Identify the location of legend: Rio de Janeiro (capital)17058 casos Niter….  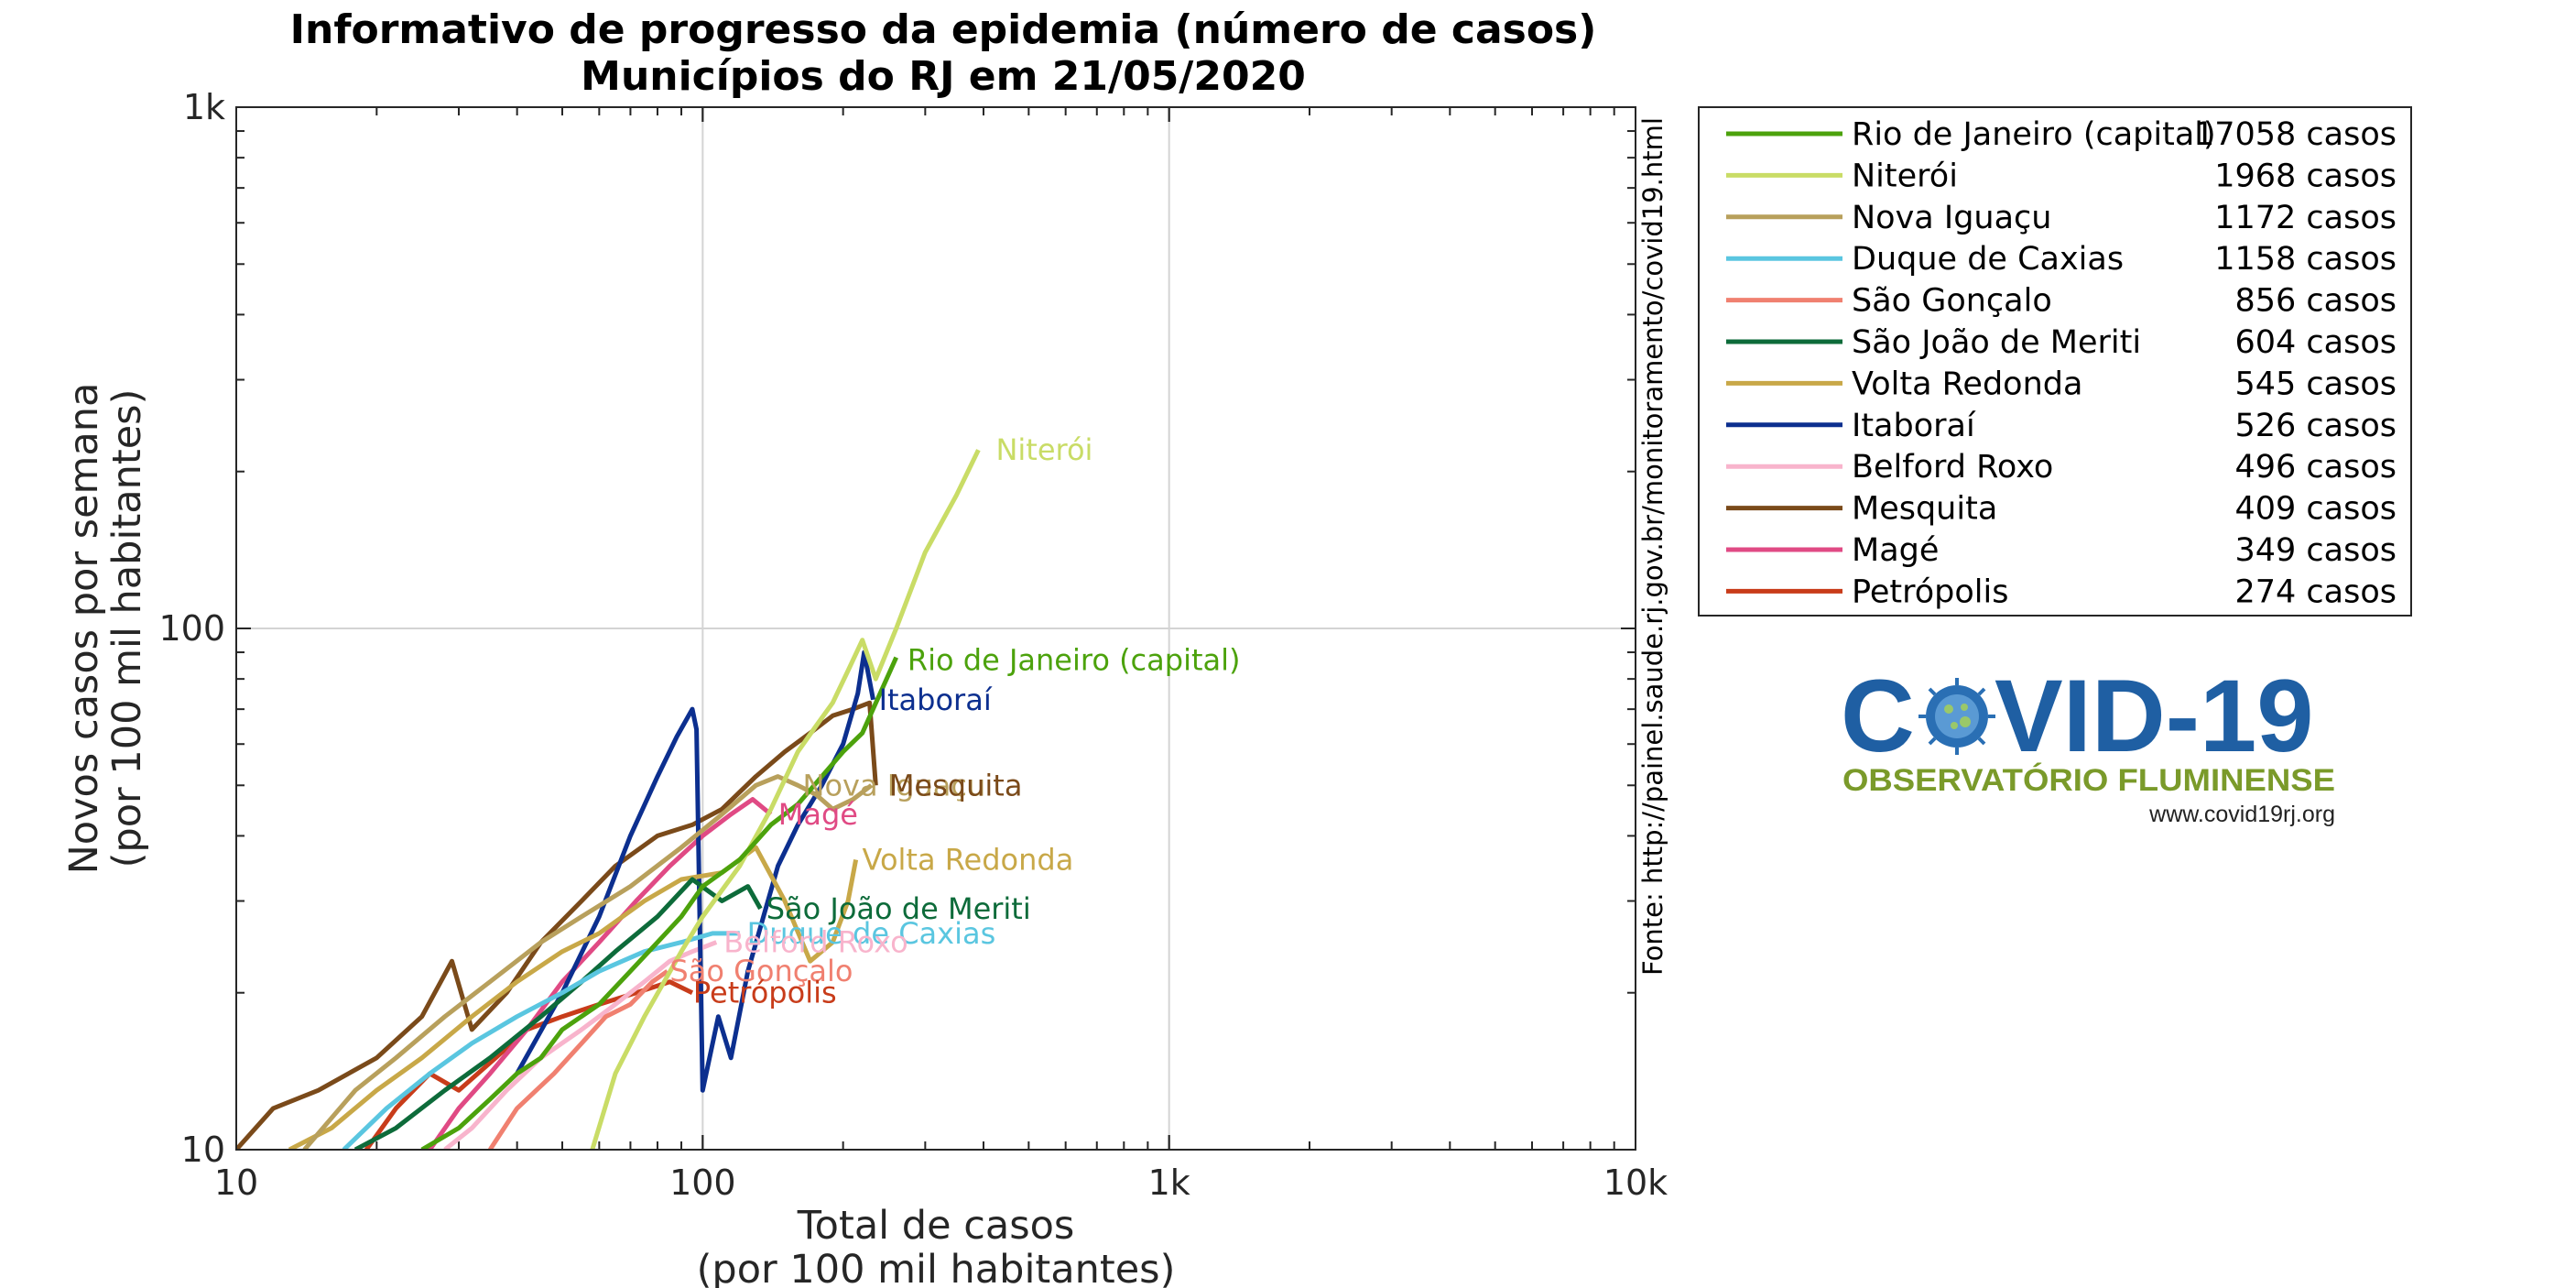
(2061, 363).